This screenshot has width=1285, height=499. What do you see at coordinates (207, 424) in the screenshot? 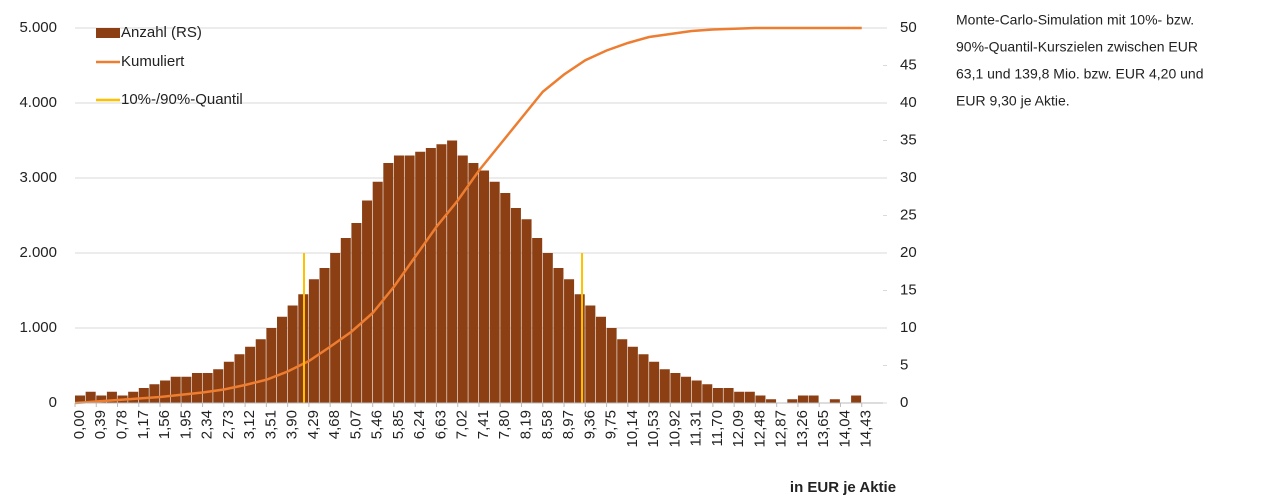
I see `x-tick-label: 2,34` at bounding box center [207, 424].